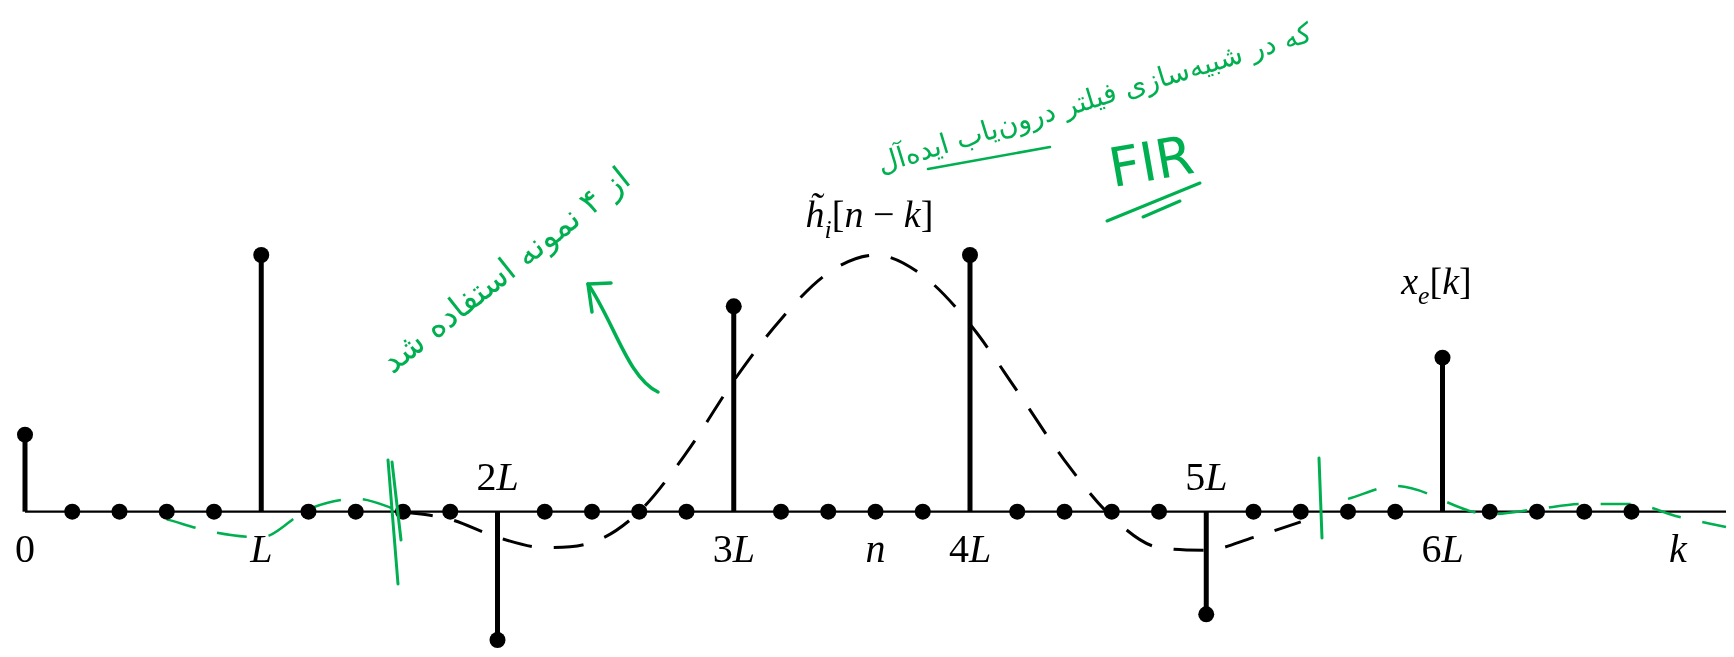 The image size is (1734, 657). I want to click on x-tick-label: L, so click(261, 548).